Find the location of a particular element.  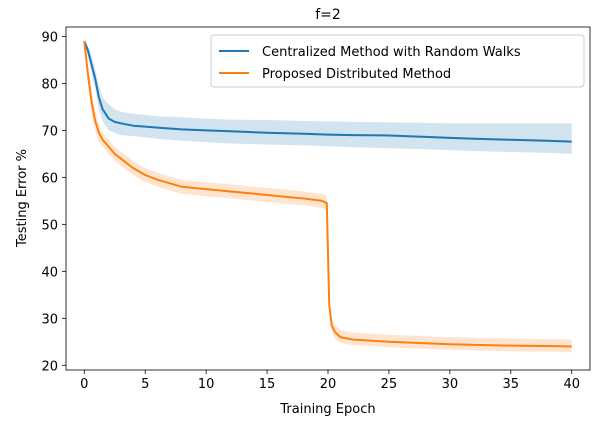

y-tick-label: 70 is located at coordinates (49, 131).